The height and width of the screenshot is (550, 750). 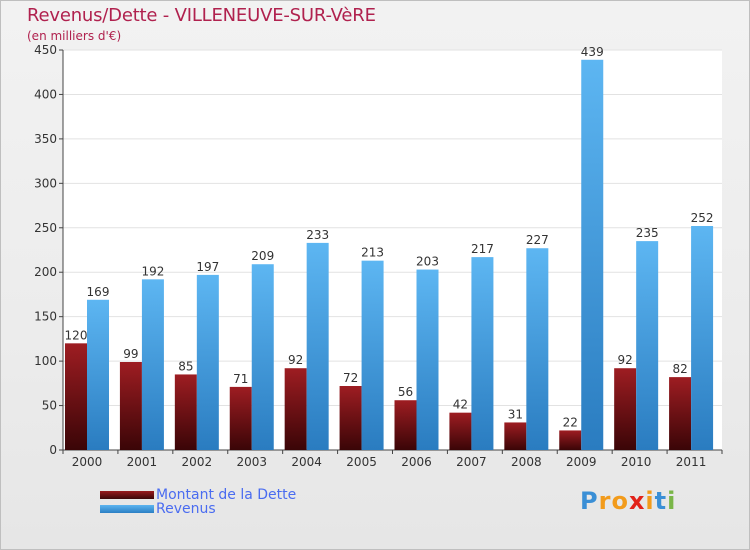 What do you see at coordinates (592, 52) in the screenshot?
I see `data-label-revenus: 439` at bounding box center [592, 52].